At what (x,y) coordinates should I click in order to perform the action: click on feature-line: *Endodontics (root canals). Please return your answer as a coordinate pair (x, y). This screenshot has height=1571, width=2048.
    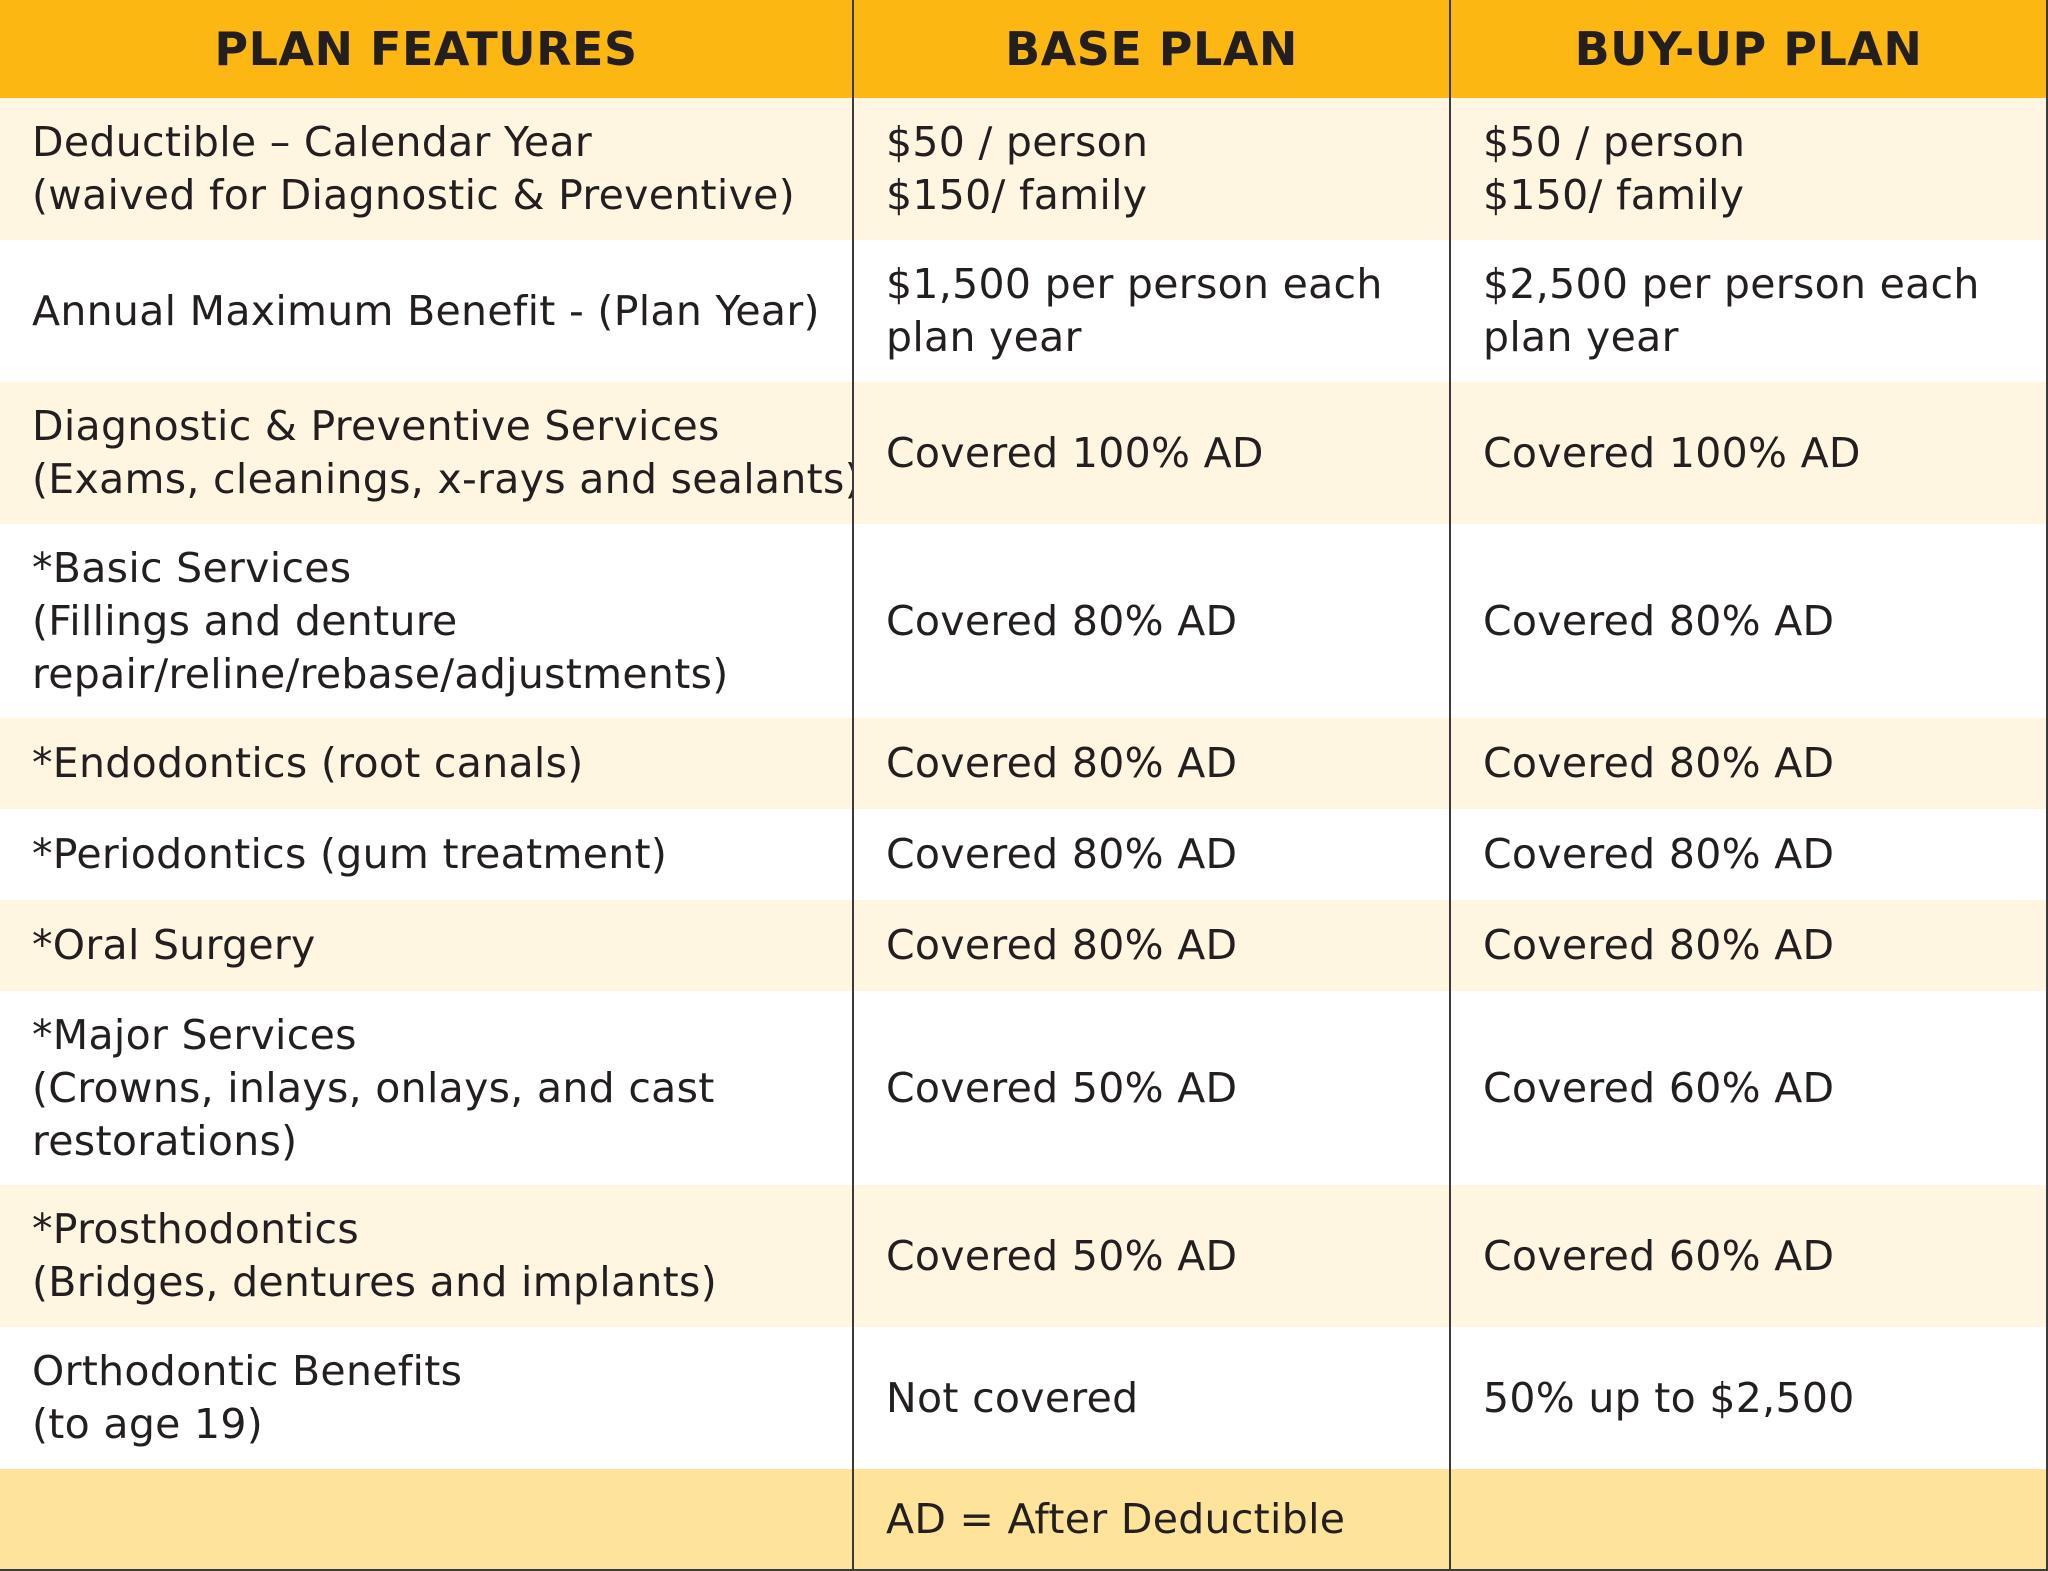
    Looking at the image, I should click on (308, 763).